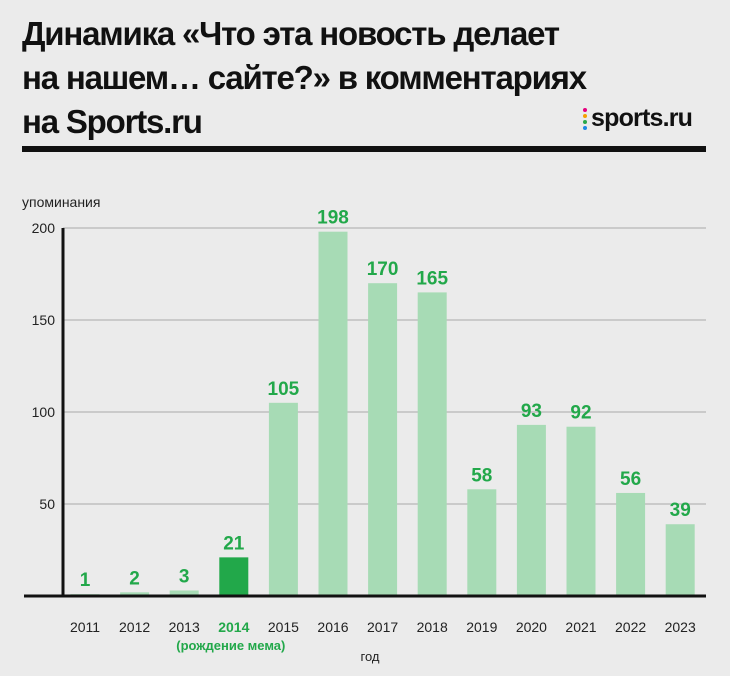 This screenshot has width=730, height=676. What do you see at coordinates (283, 499) in the screenshot?
I see `bar-2015` at bounding box center [283, 499].